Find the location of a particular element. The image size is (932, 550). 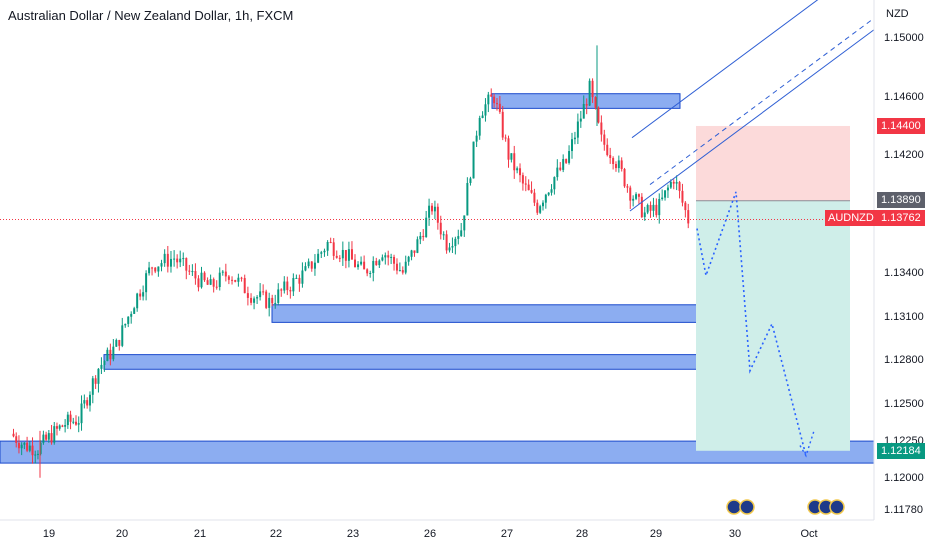

take-profit-zone is located at coordinates (773, 325).